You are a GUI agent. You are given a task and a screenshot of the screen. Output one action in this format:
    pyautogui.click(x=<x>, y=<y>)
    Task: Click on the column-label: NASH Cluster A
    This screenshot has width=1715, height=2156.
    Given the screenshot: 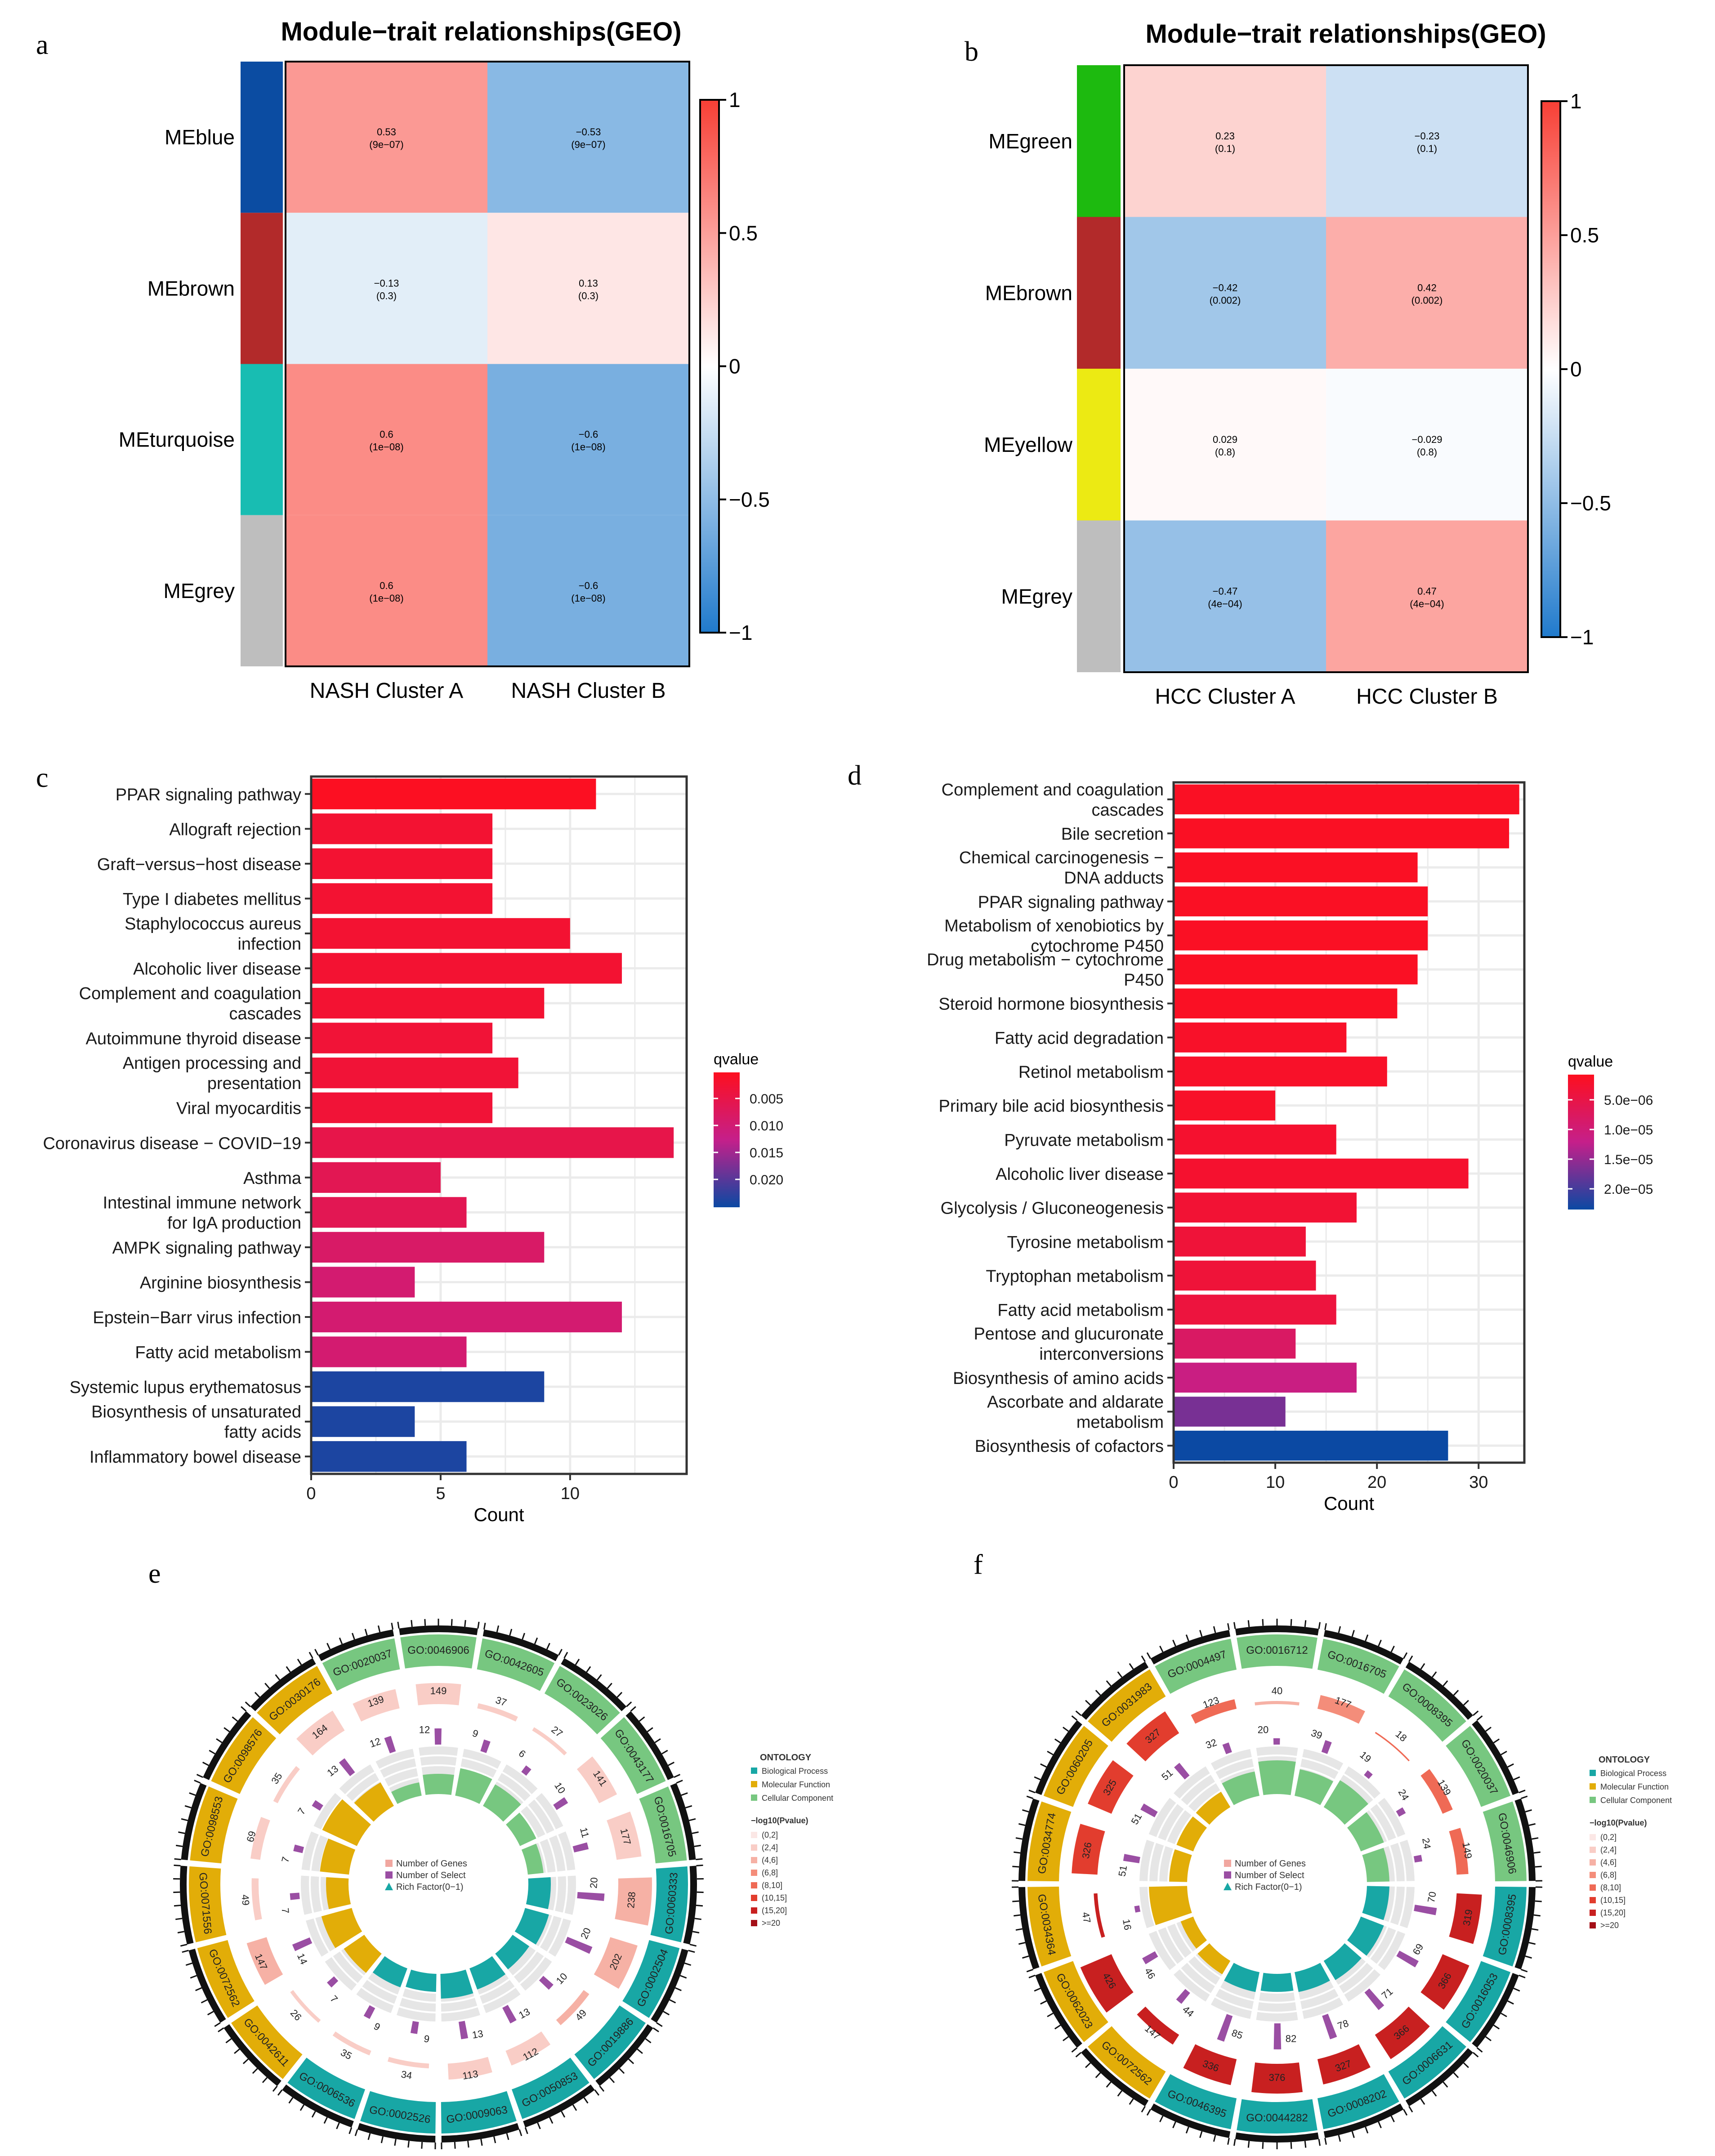 What is the action you would take?
    pyautogui.click(x=386, y=691)
    